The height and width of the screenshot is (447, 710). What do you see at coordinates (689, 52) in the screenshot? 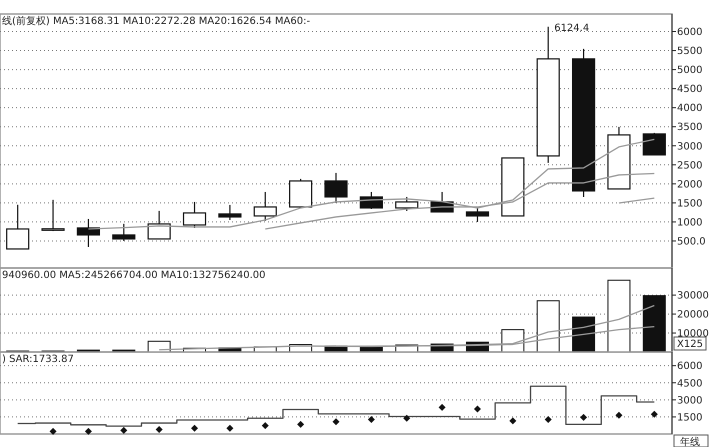
I see `y-tick-label: 5500` at bounding box center [689, 52].